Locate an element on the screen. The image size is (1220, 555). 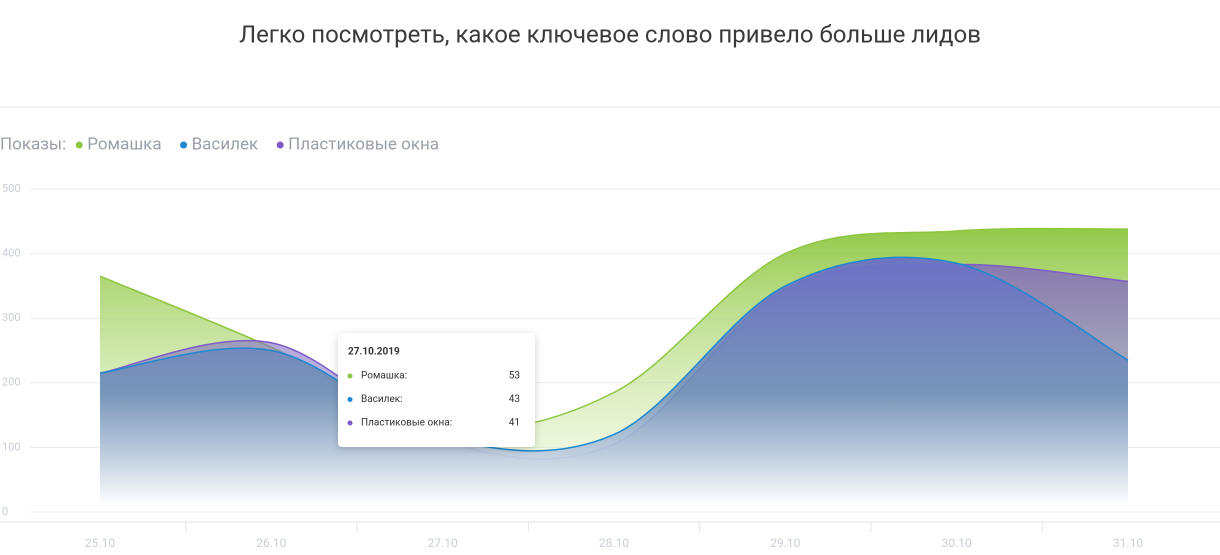
x-tick-label: 26.10 is located at coordinates (271, 543).